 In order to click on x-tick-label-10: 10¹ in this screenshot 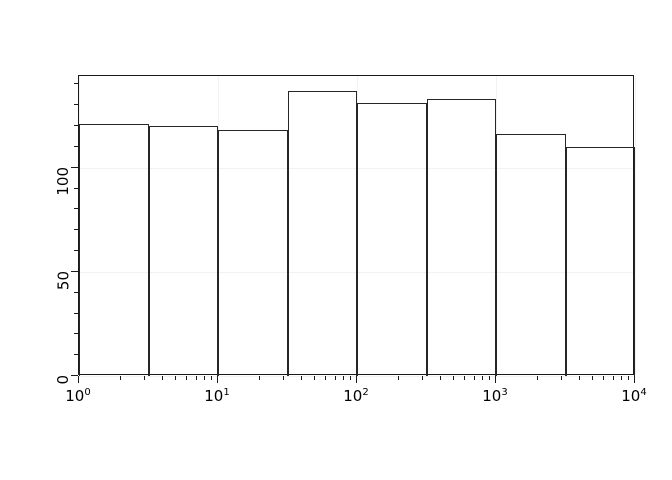, I will do `click(217, 396)`.